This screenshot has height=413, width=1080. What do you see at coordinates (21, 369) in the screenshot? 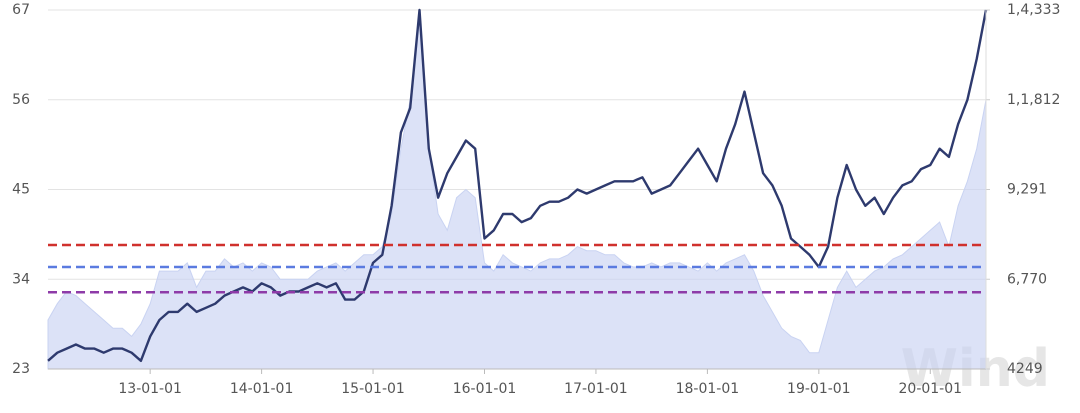
I see `y-tick-label: 23` at bounding box center [21, 369].